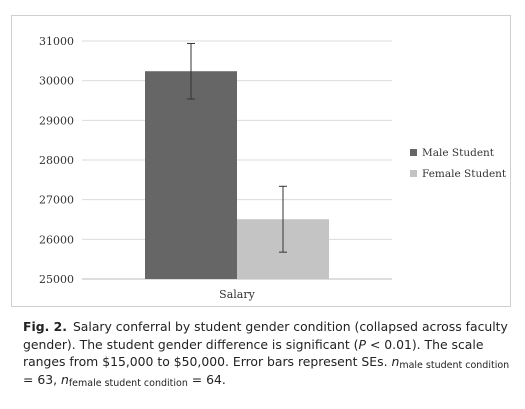 This screenshot has width=525, height=409. I want to click on legend-swatch-male-student, so click(413, 152).